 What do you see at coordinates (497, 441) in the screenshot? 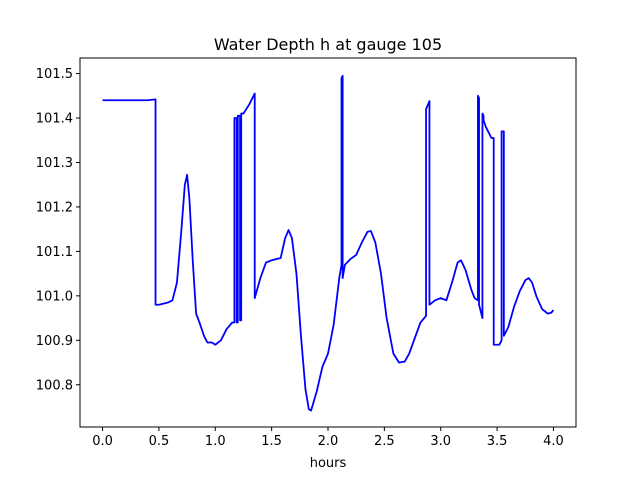
I see `x-tick-label: 3.5` at bounding box center [497, 441].